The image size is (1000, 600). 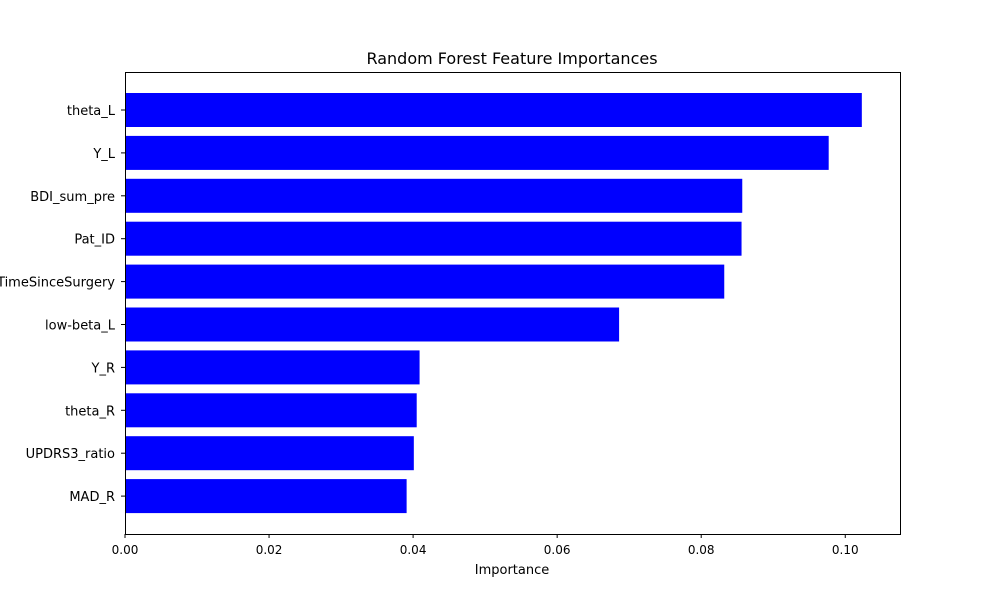 What do you see at coordinates (269, 453) in the screenshot?
I see `bar-UPDRS3_ratio` at bounding box center [269, 453].